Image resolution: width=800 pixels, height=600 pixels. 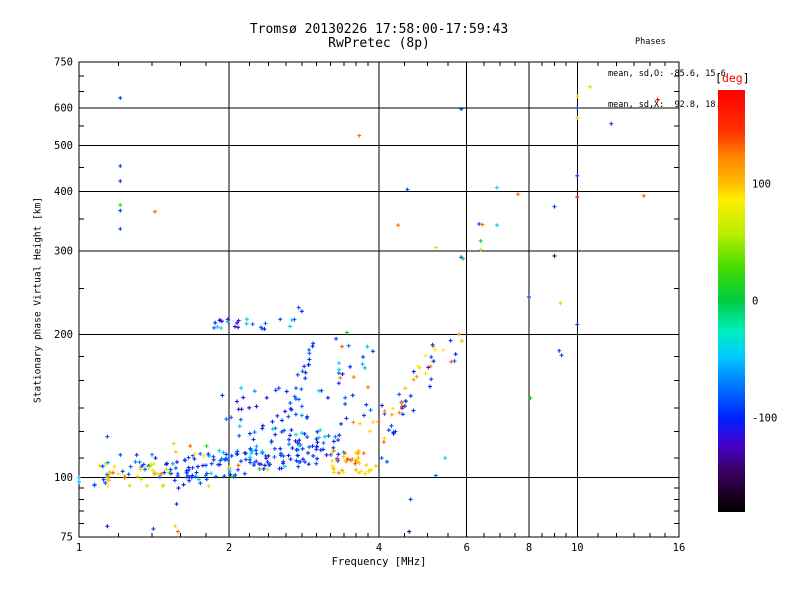 I want to click on svg-text: 200, so click(x=63, y=335).